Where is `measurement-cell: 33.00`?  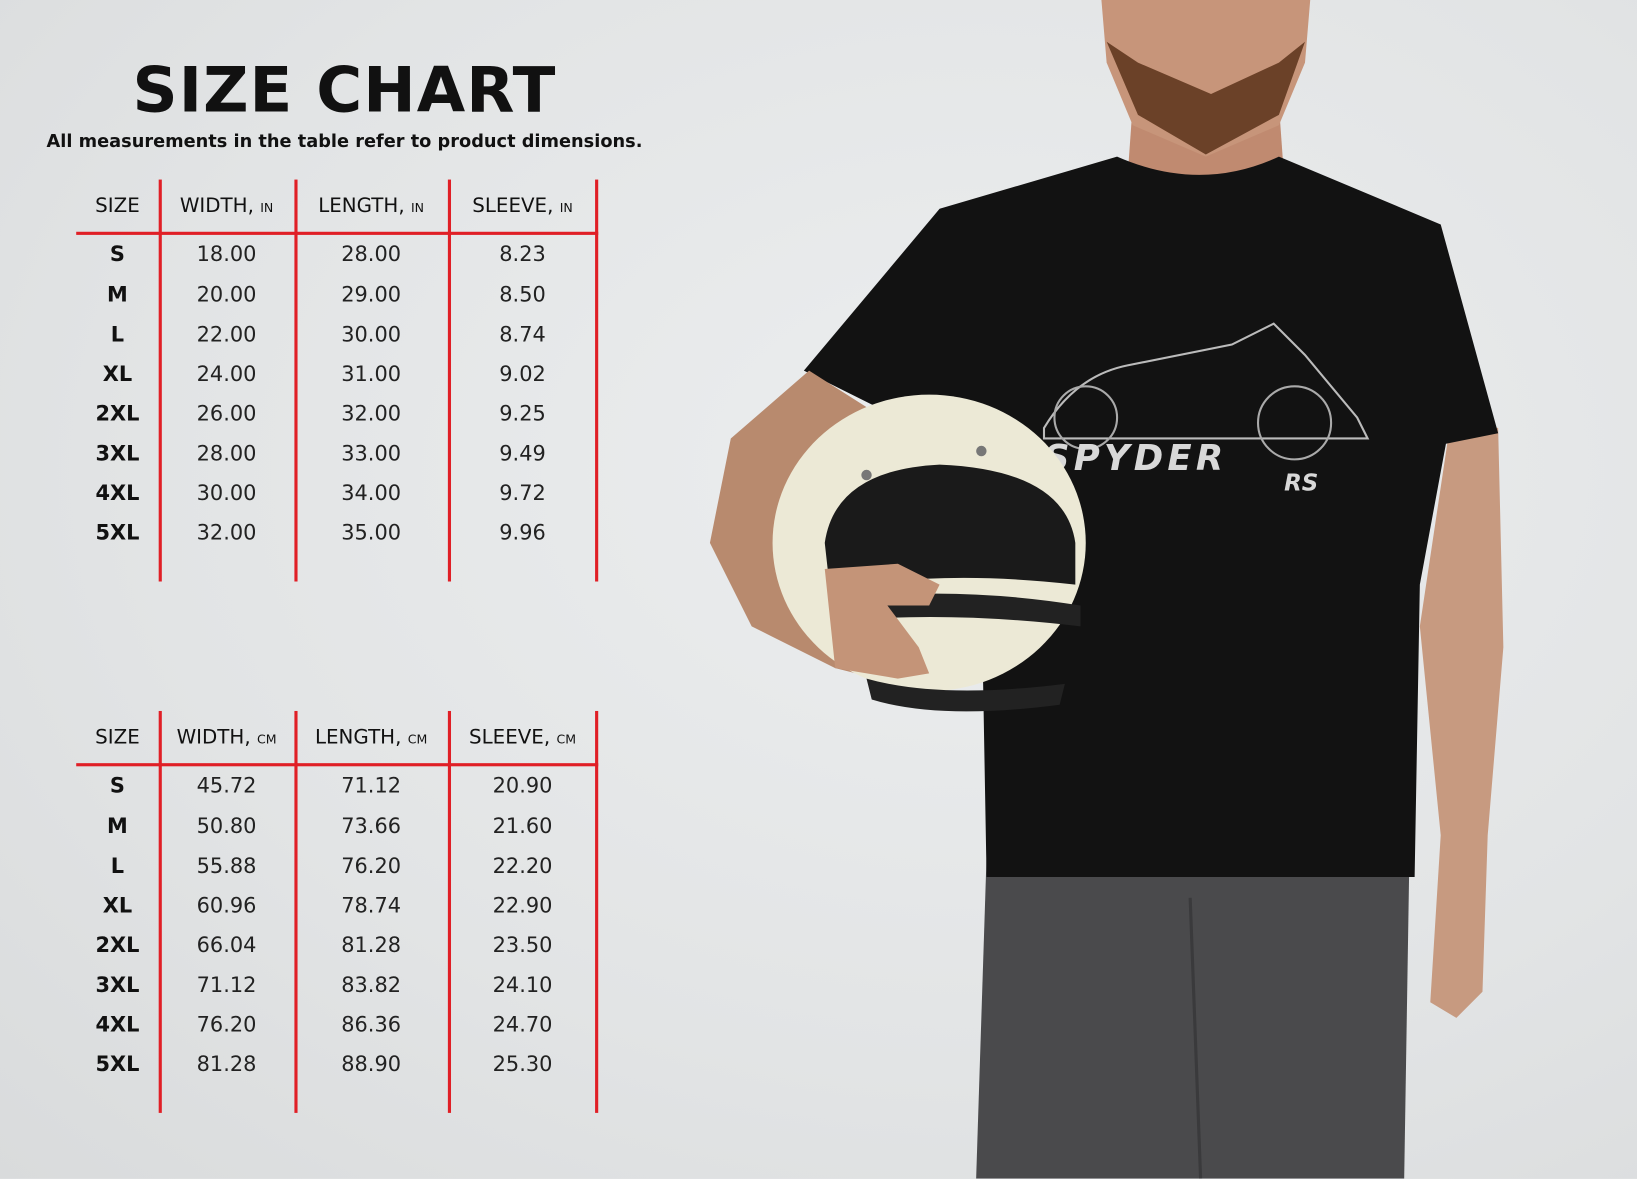
measurement-cell: 33.00 is located at coordinates (371, 453).